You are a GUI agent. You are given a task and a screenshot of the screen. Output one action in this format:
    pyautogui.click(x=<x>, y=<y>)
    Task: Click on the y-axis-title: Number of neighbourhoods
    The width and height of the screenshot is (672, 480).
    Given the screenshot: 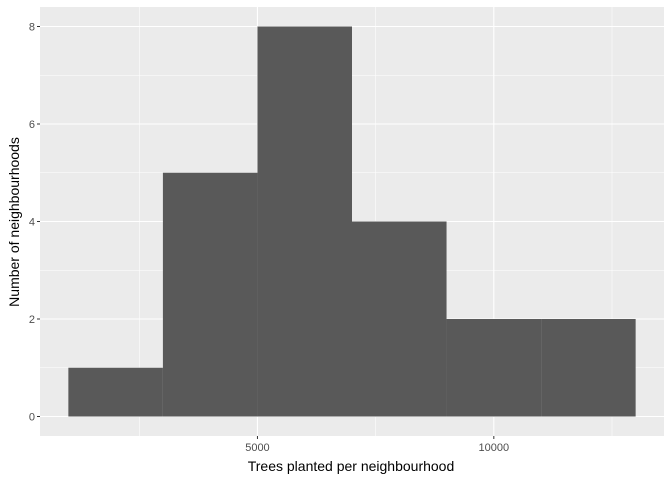 What is the action you would take?
    pyautogui.click(x=14, y=222)
    